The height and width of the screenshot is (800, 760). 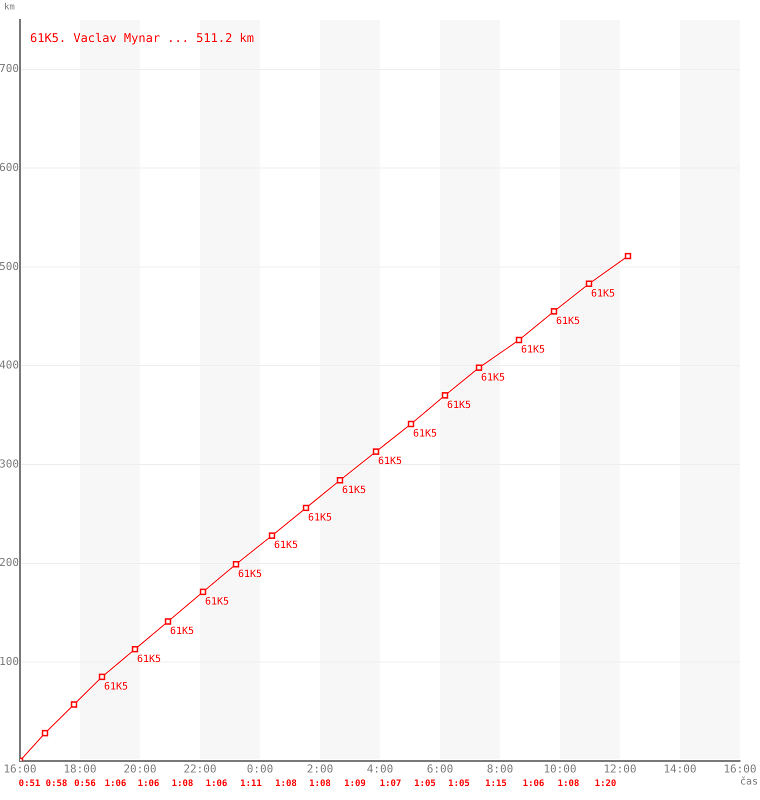 What do you see at coordinates (9, 661) in the screenshot?
I see `y-tick-label: 100` at bounding box center [9, 661].